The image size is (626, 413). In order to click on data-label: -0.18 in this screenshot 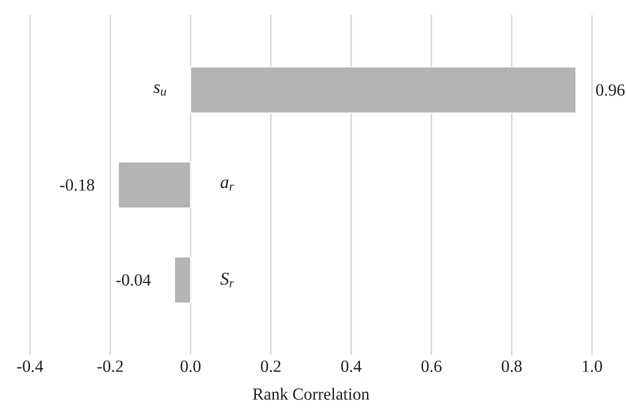, I will do `click(77, 185)`.